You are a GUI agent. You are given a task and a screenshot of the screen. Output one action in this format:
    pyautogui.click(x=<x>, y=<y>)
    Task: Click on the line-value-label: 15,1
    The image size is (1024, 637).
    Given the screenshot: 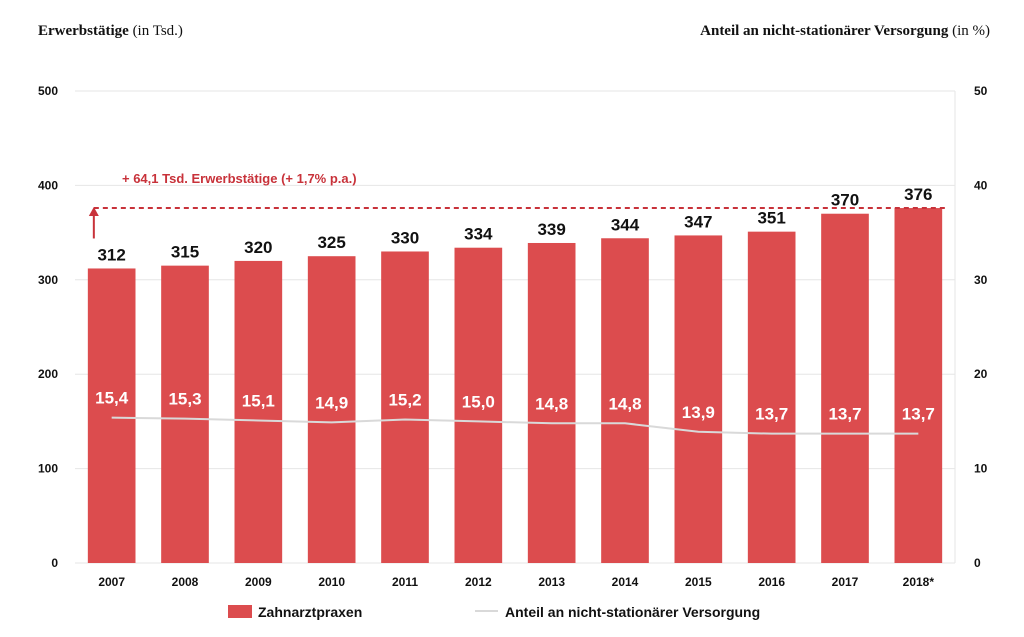 What is the action you would take?
    pyautogui.click(x=258, y=400)
    